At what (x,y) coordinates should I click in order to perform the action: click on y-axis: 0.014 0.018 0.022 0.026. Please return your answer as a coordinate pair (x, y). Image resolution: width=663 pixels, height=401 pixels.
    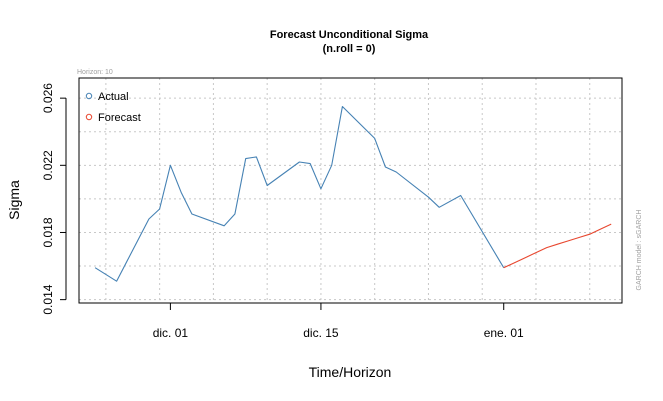
    Looking at the image, I should click on (54, 199).